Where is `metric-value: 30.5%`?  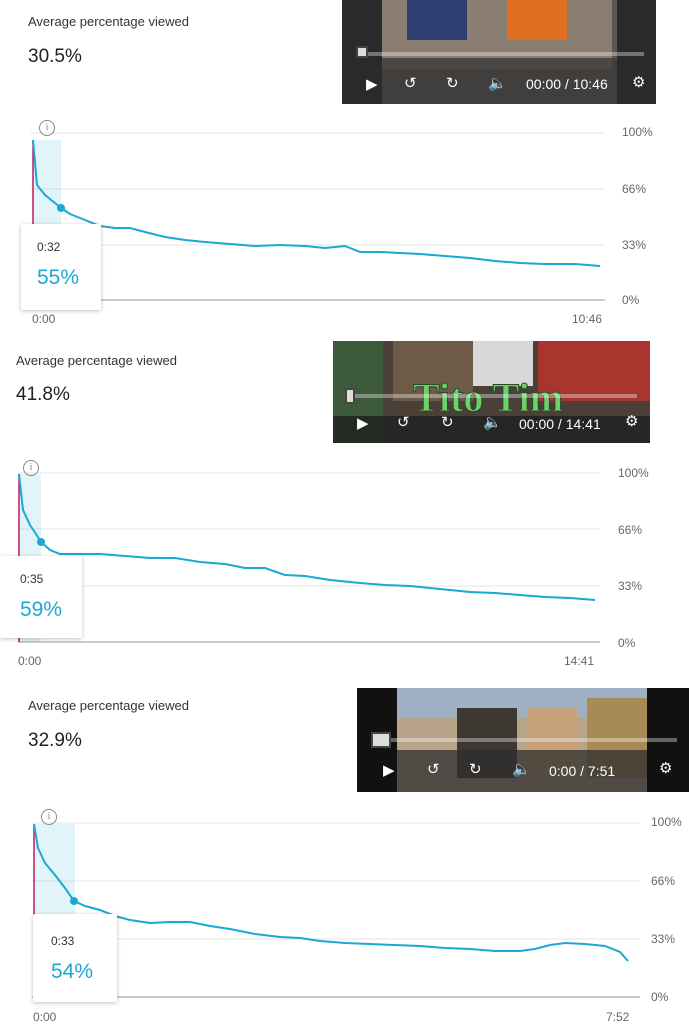
metric-value: 30.5% is located at coordinates (55, 56).